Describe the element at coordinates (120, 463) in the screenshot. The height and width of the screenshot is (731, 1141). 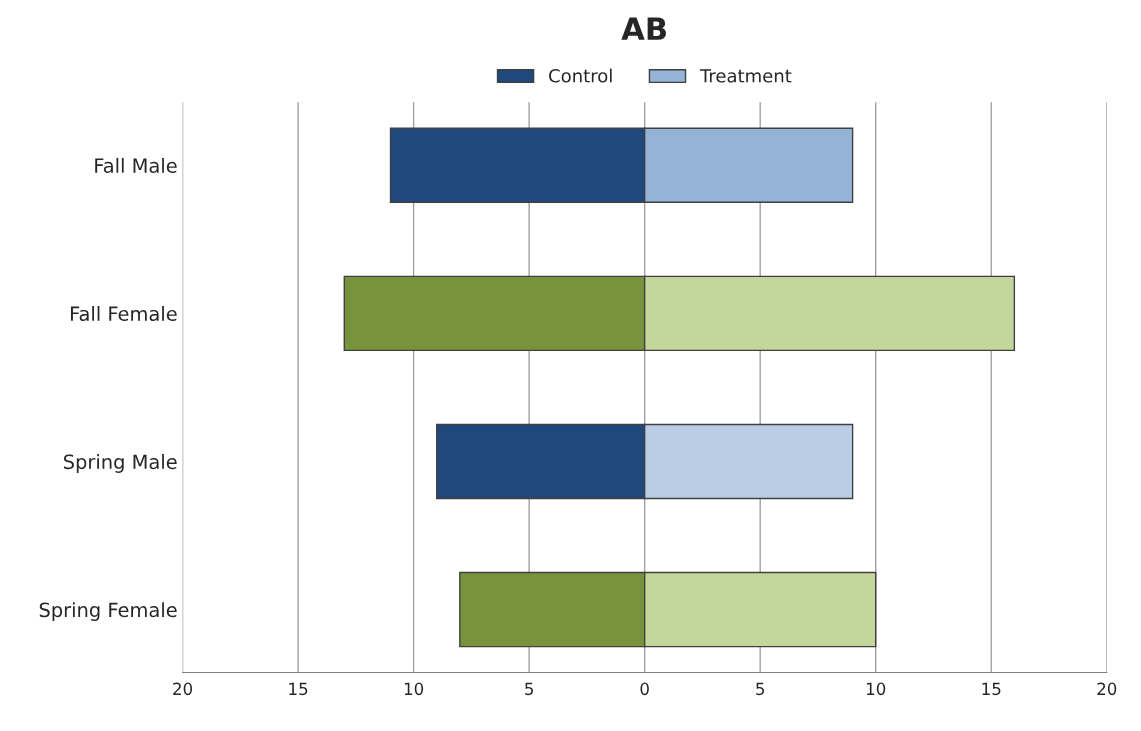
I see `y-tick-label: Spring Male` at that location.